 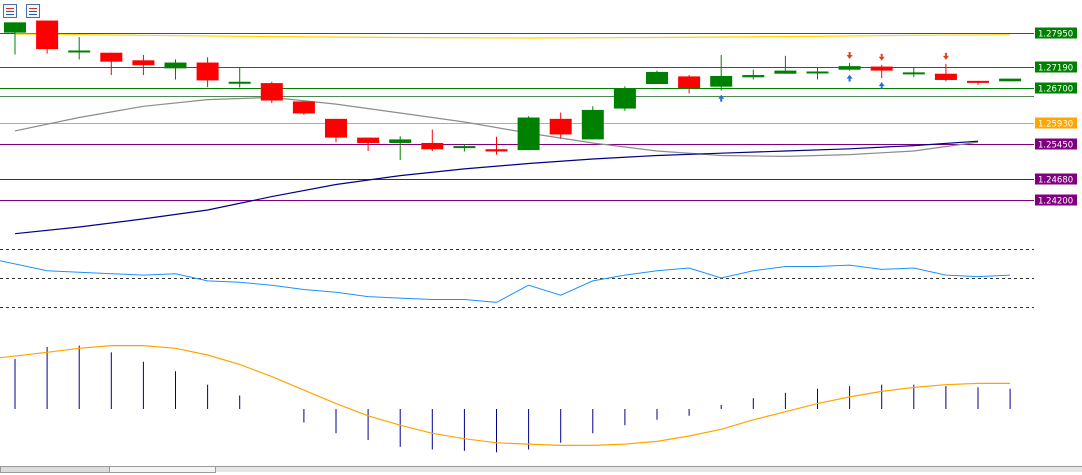 What do you see at coordinates (512, 36) in the screenshot?
I see `ma-long-line` at bounding box center [512, 36].